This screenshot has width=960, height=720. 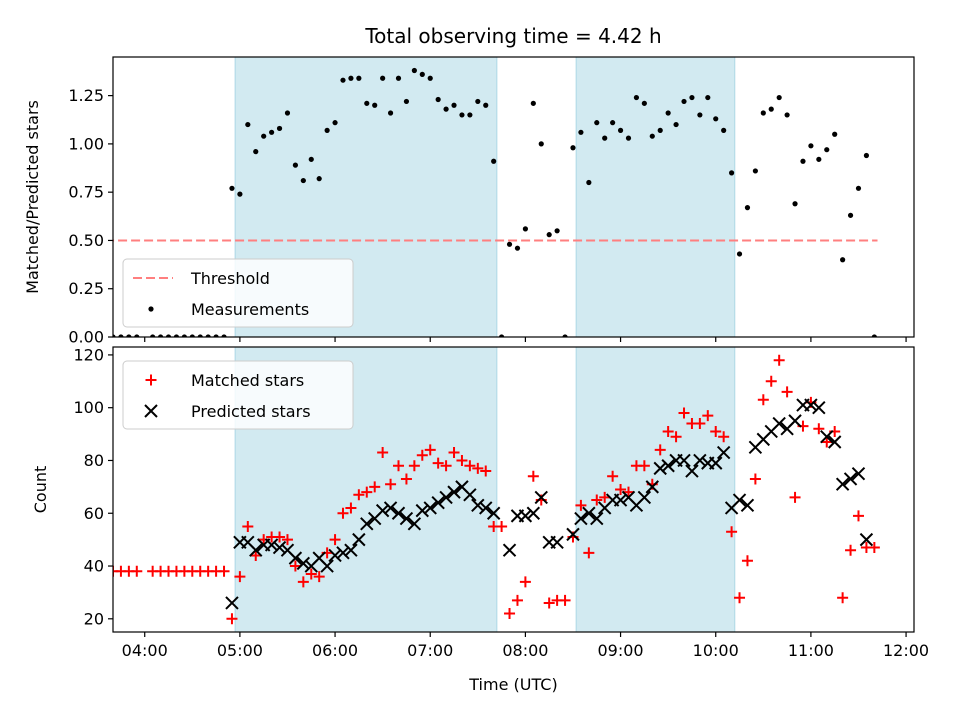 What do you see at coordinates (86, 95) in the screenshot?
I see `y-tick-label: 1.25` at bounding box center [86, 95].